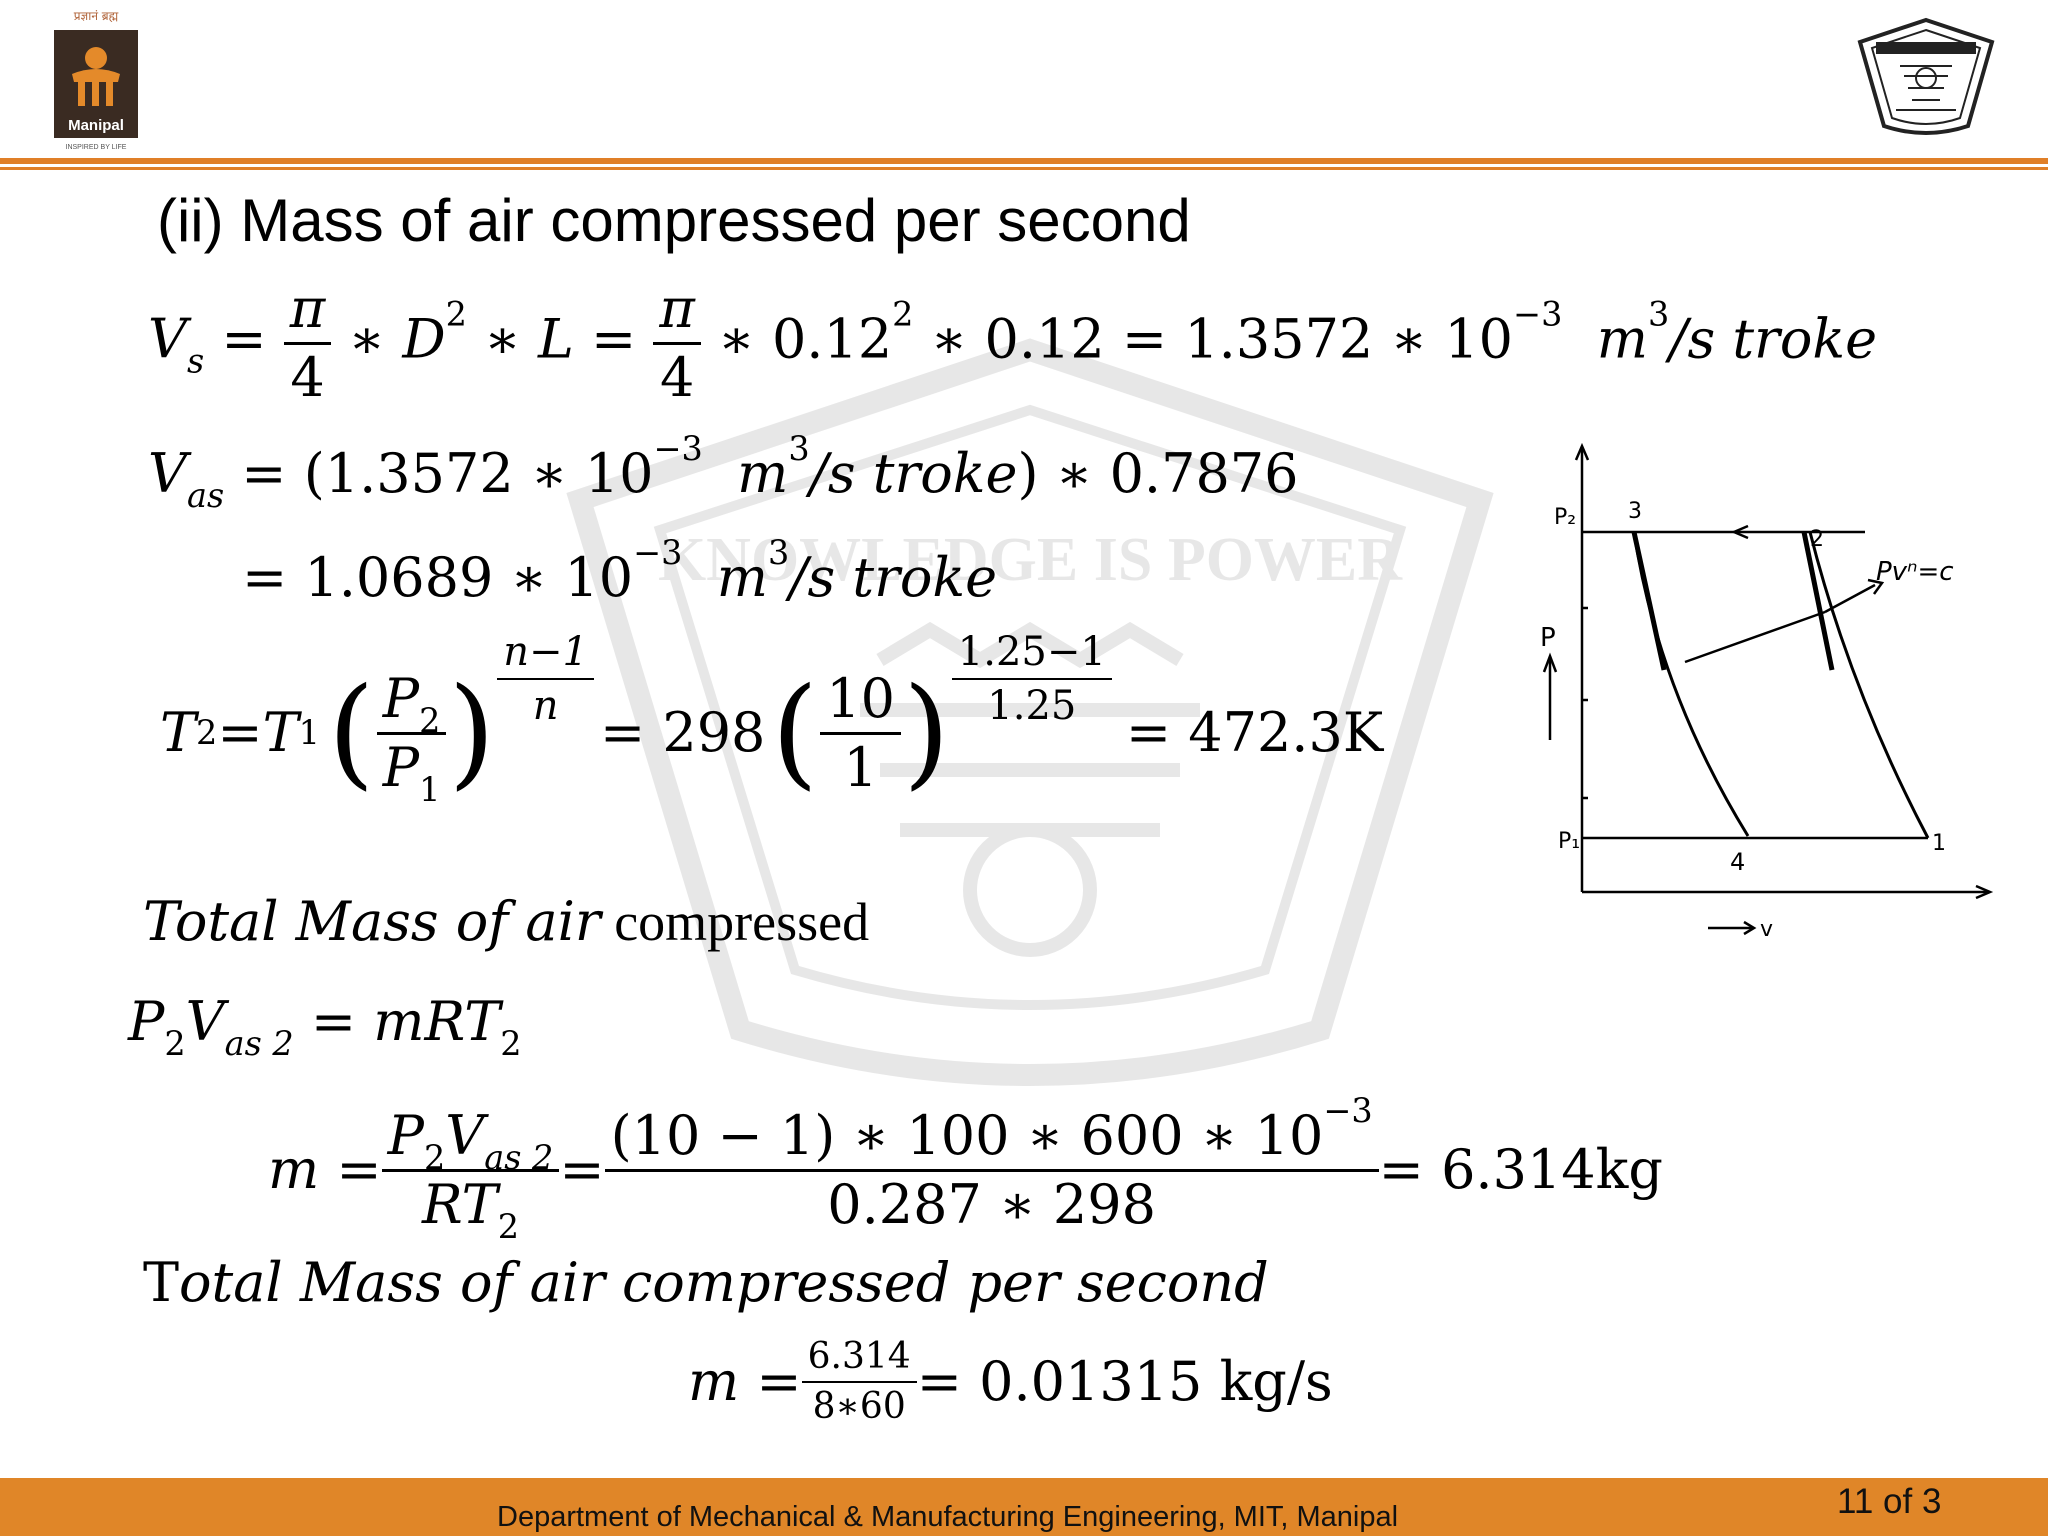  Describe the element at coordinates (506, 921) in the screenshot. I see `total-mass-heading: Total Mass of air compressed` at that location.